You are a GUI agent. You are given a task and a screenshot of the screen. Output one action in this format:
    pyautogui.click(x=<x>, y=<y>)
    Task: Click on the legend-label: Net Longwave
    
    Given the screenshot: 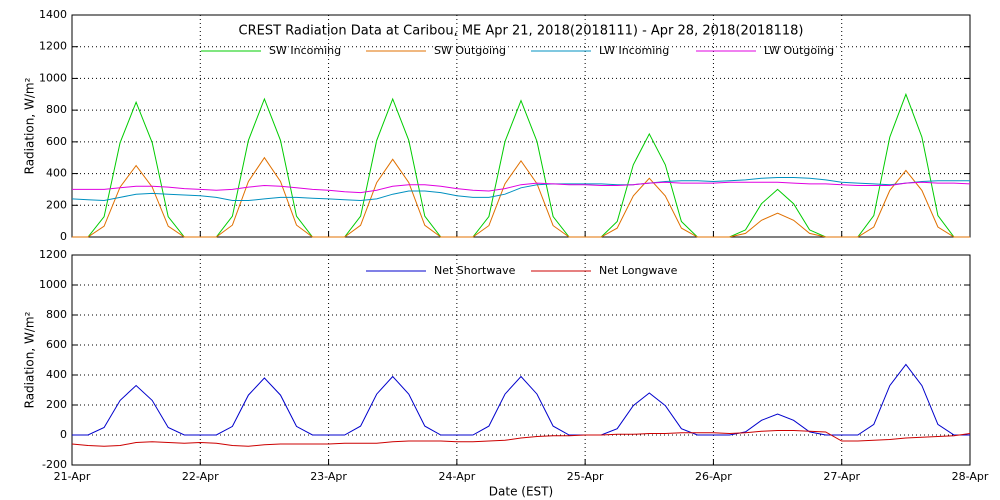 What is the action you would take?
    pyautogui.click(x=638, y=270)
    